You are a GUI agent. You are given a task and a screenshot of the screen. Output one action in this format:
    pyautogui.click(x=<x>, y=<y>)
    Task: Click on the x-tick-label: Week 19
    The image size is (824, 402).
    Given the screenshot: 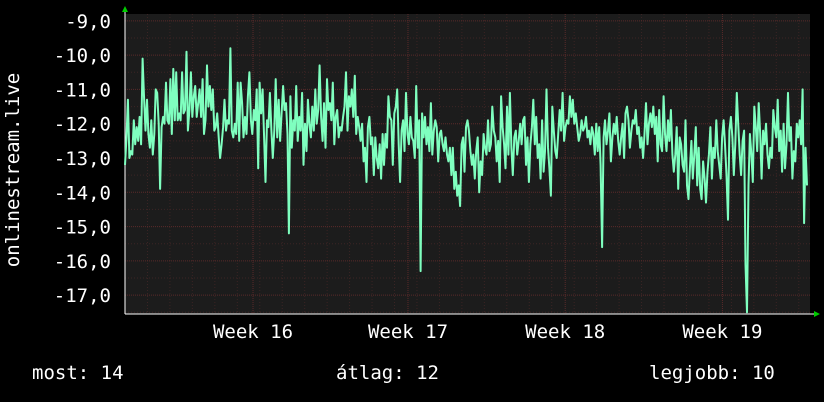 What is the action you would take?
    pyautogui.click(x=722, y=332)
    